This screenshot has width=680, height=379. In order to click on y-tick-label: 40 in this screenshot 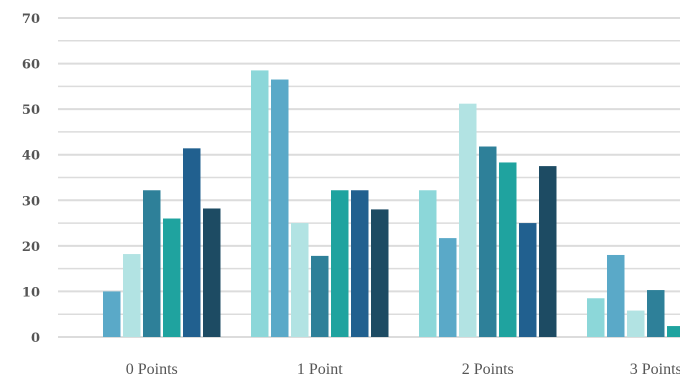, I will do `click(31, 156)`.